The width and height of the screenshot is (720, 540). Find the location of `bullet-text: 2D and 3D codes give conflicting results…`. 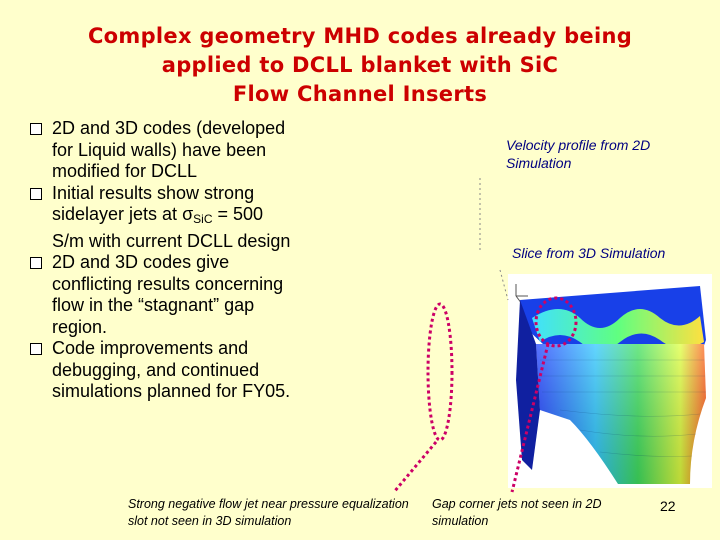

bullet-text: 2D and 3D codes give conflicting results… is located at coordinates (168, 294).